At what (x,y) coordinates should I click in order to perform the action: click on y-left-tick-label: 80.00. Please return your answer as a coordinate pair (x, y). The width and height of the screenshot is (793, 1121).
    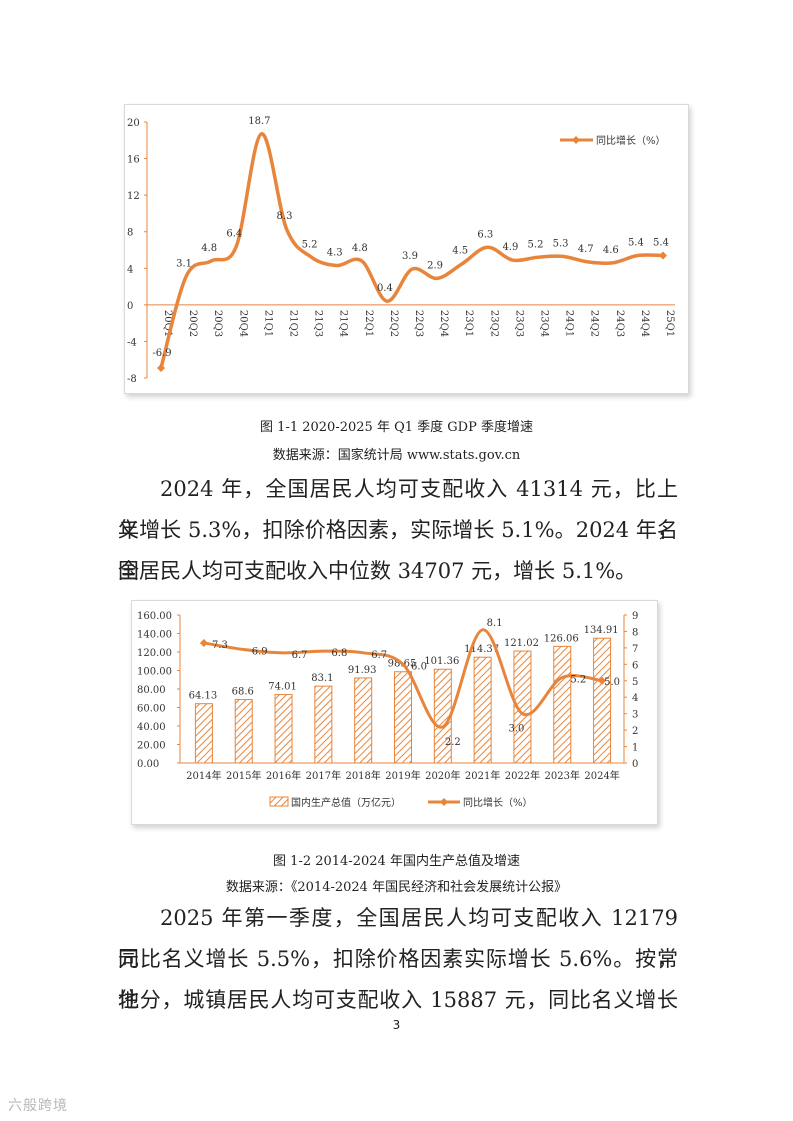
    Looking at the image, I should click on (151, 690).